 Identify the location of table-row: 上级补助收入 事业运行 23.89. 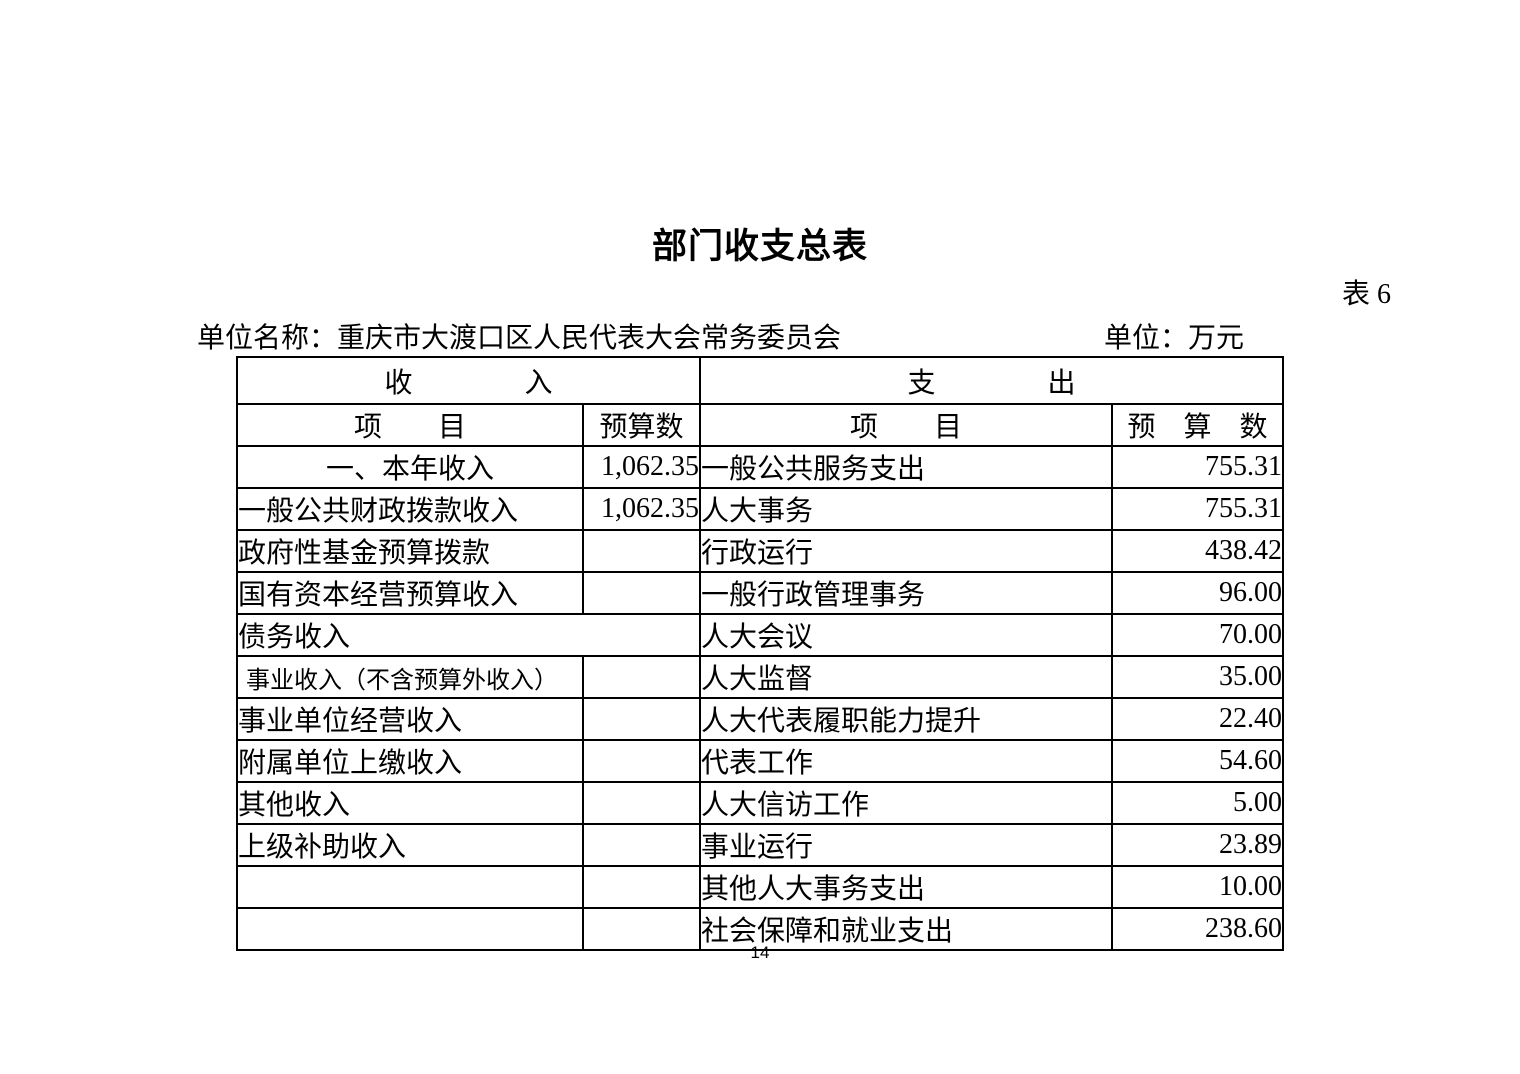
(760, 845).